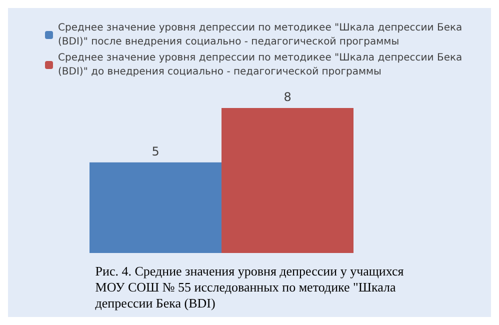 Image resolution: width=499 pixels, height=325 pixels. What do you see at coordinates (260, 65) in the screenshot?
I see `legend-label: Среднее значение уровня депрессии по методикее "Шкала депрессии Бека (BDI)" до внедрения социально - педагогической программы` at bounding box center [260, 65].